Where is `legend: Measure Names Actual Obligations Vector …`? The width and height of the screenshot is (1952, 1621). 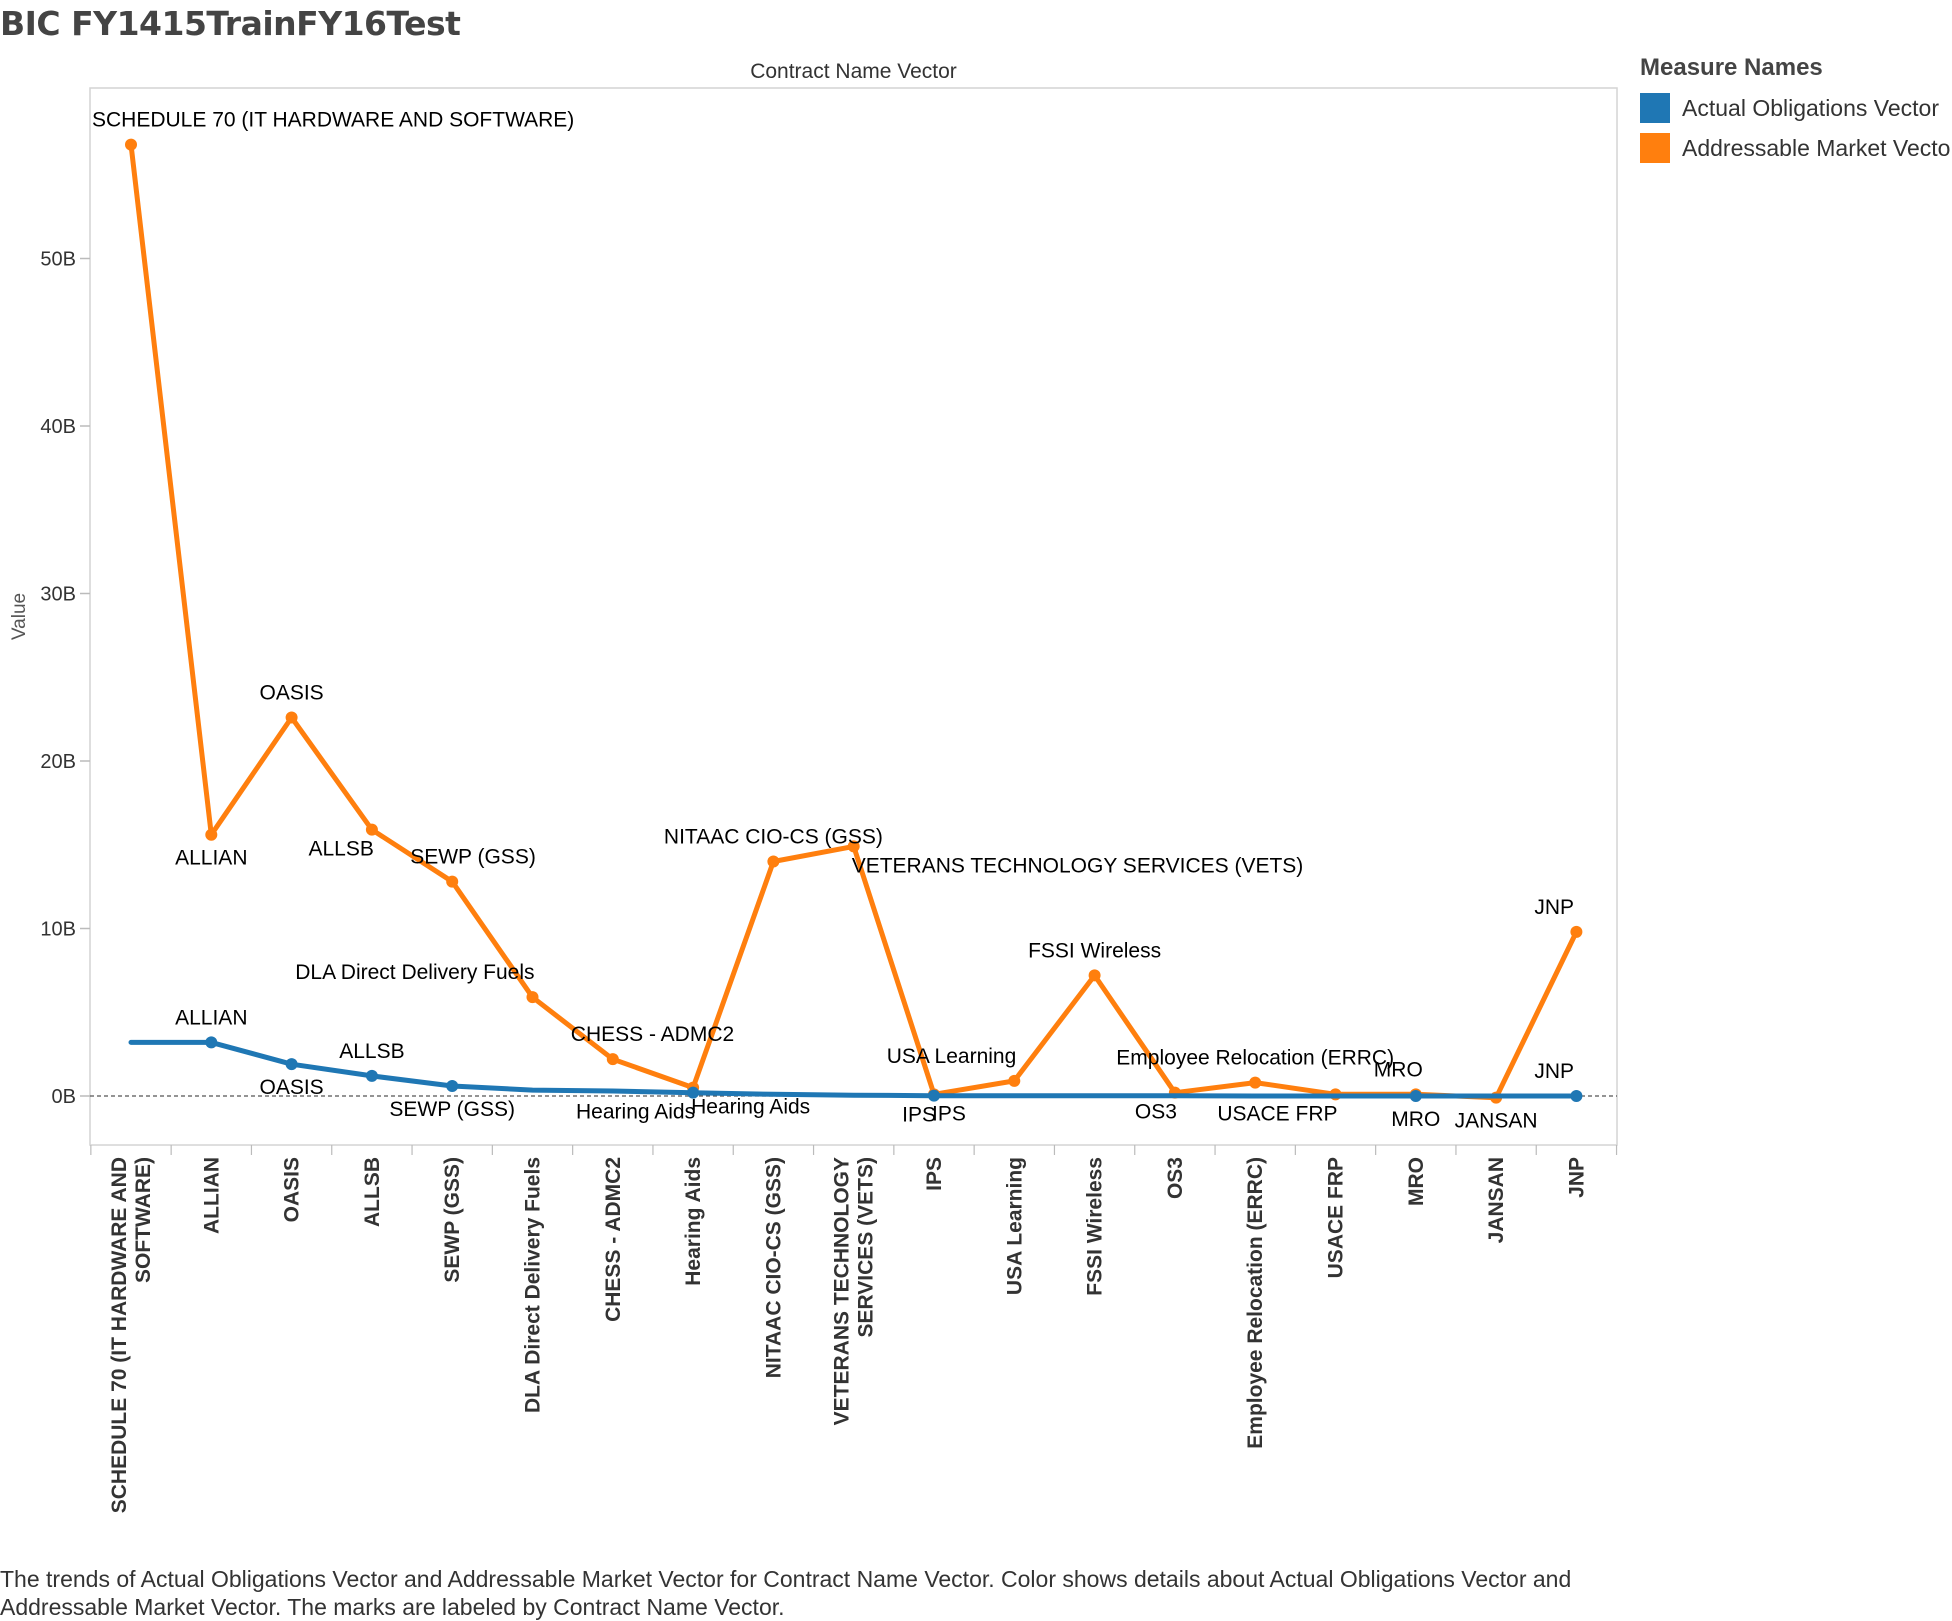
legend: Measure Names Actual Obligations Vector … is located at coordinates (1796, 111).